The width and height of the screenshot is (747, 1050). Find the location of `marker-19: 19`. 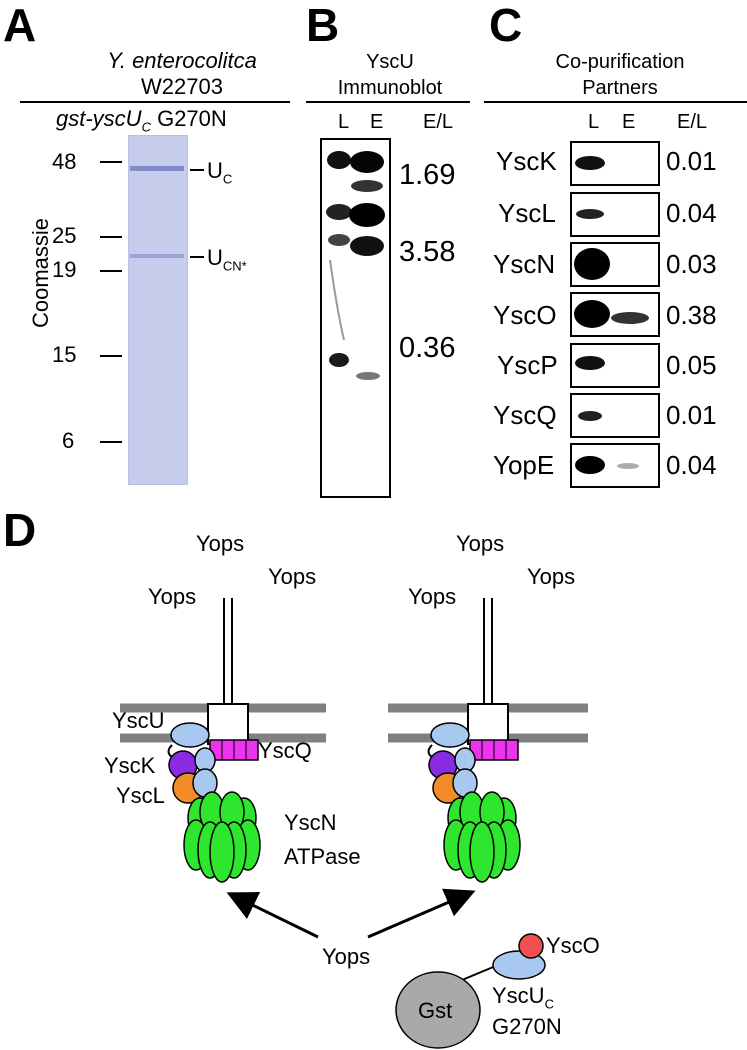

marker-19: 19 is located at coordinates (64, 269).